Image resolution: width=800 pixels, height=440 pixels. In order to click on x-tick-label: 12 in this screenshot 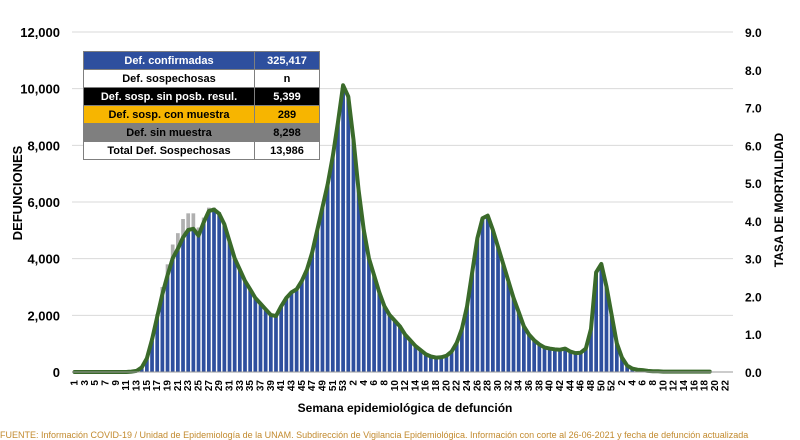, I will do `click(405, 386)`.